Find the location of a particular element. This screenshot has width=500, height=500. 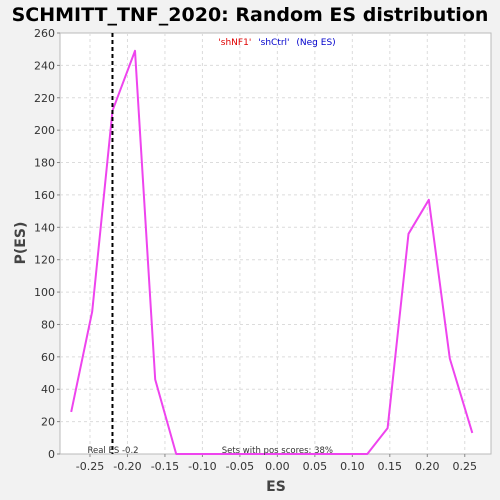

pos-scores-annotation: Sets with pos scores: 38% is located at coordinates (277, 451).